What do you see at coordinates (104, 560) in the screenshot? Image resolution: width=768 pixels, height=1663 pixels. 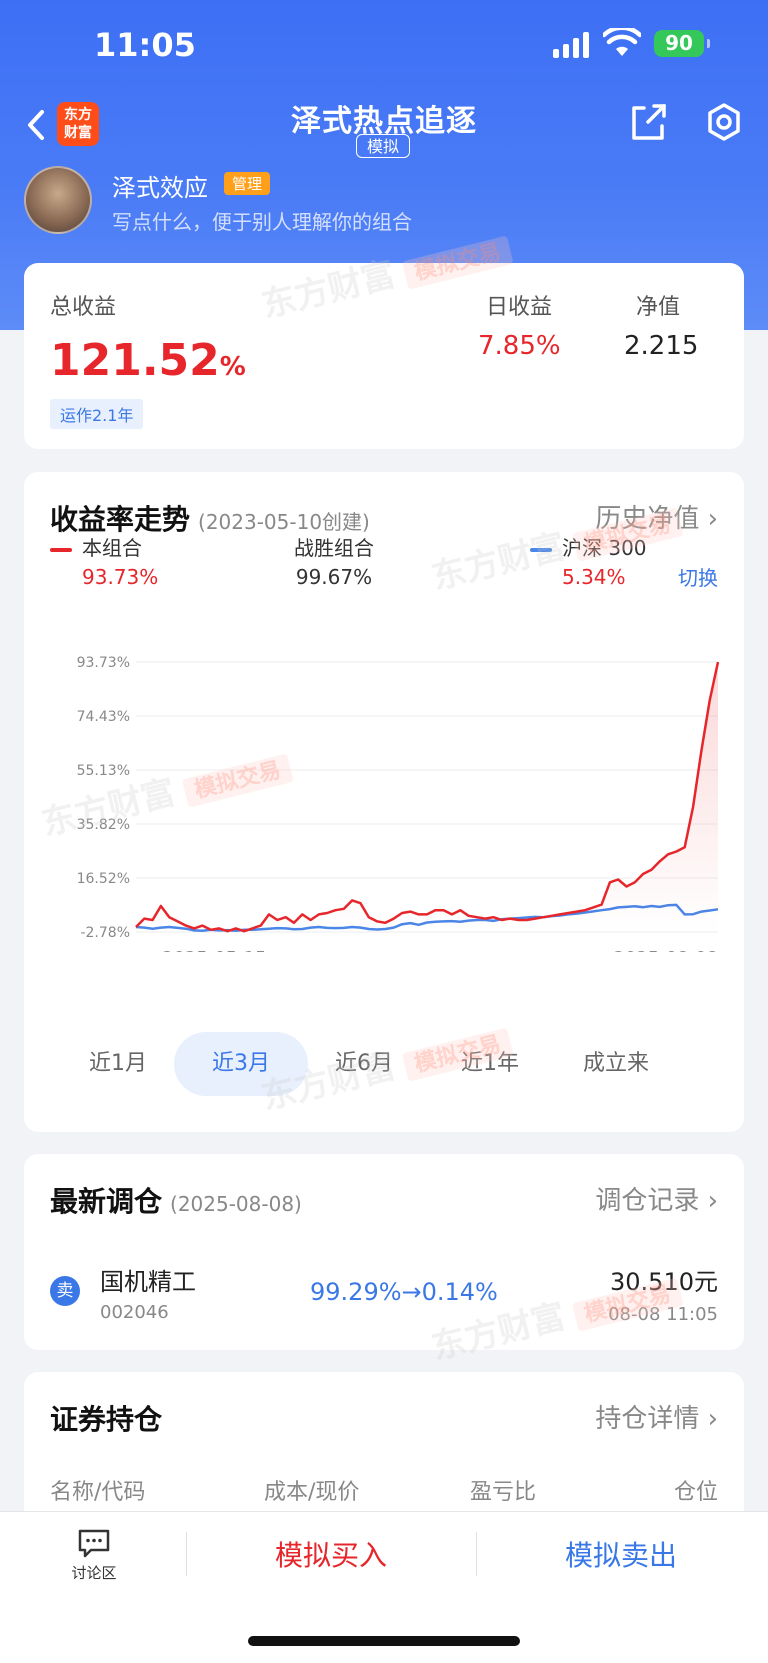 I see `legend-portfolio: 本组合 93.73%` at bounding box center [104, 560].